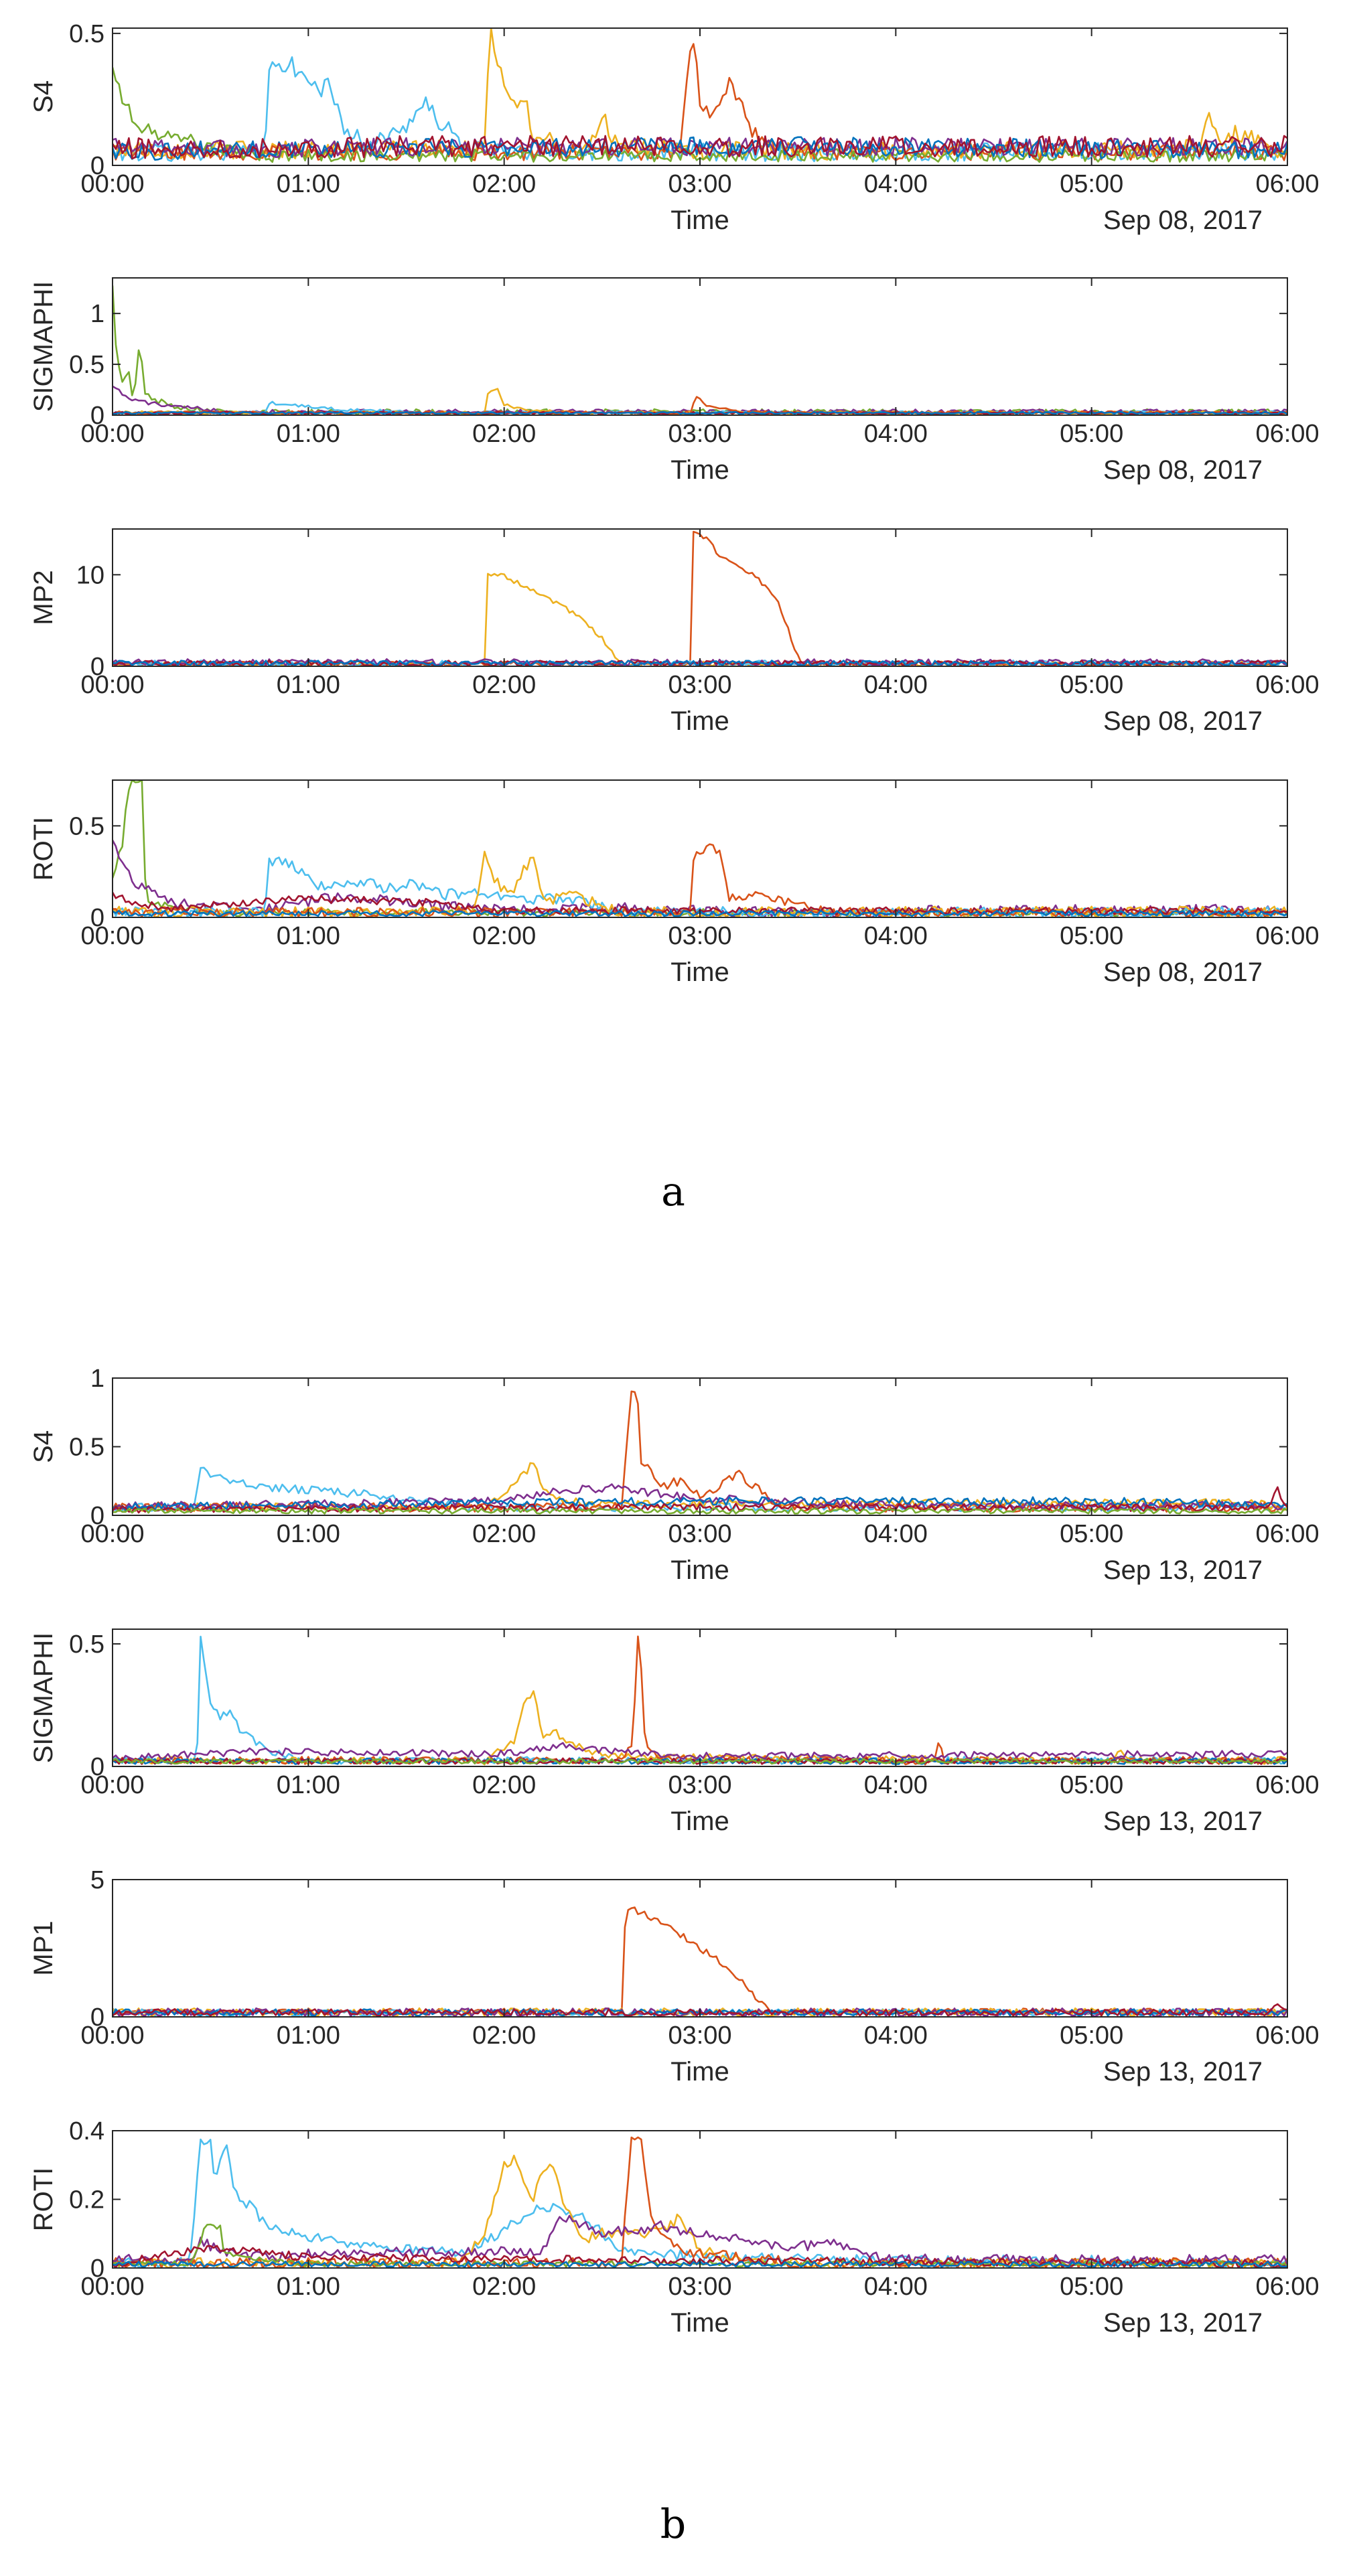 The height and width of the screenshot is (2576, 1345). Describe the element at coordinates (1183, 1822) in the screenshot. I see `date-label-b-sigmaphi: Sep 13, 2017` at that location.